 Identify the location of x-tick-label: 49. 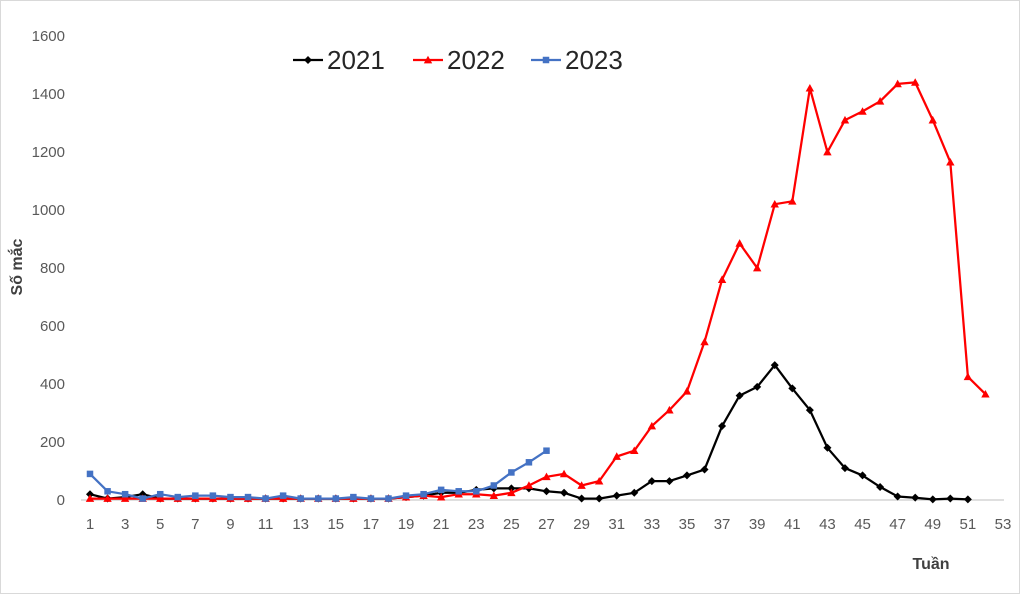
(932, 524).